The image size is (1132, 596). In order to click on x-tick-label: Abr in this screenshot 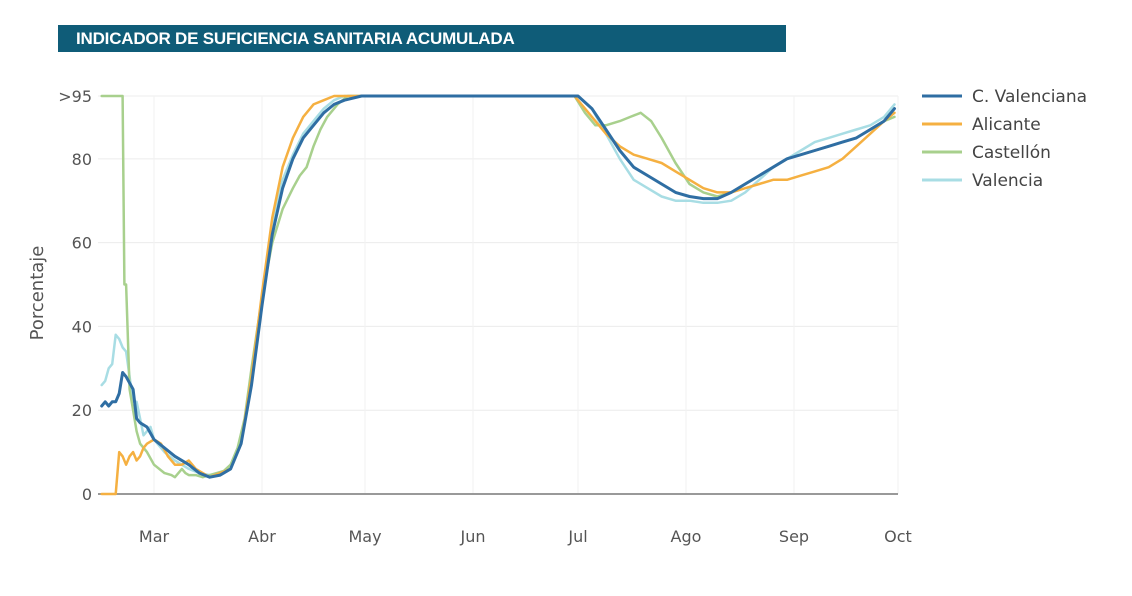, I will do `click(262, 536)`.